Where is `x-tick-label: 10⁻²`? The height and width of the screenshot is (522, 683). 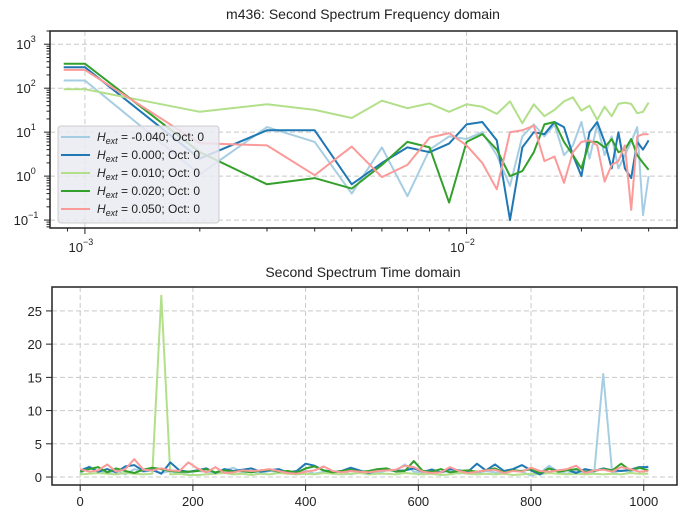
x-tick-label: 10⁻² is located at coordinates (462, 246).